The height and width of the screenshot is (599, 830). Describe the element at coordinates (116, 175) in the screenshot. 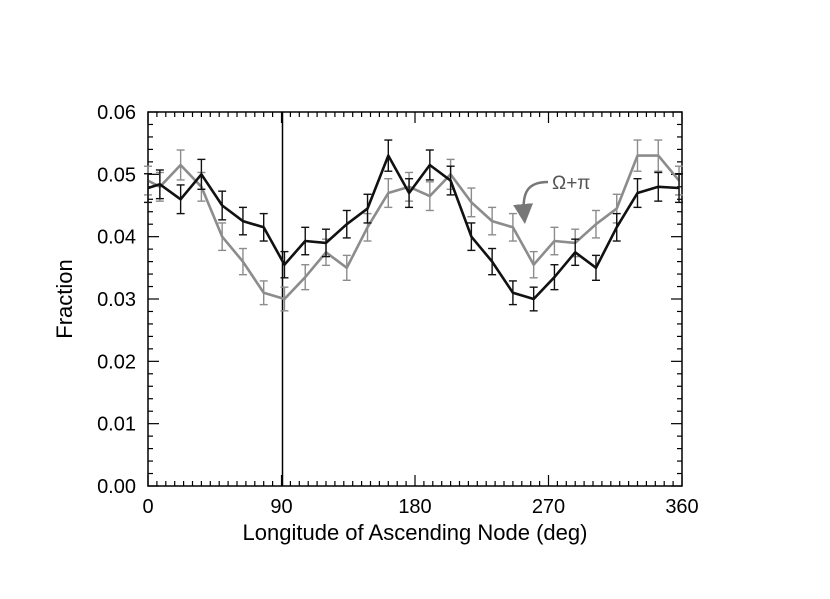

I see `y-tick-label: 0.05` at that location.